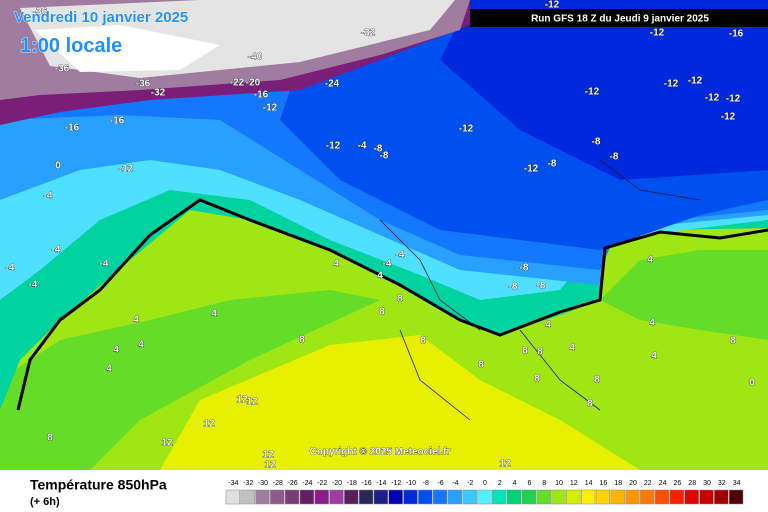 This screenshot has height=512, width=768. Describe the element at coordinates (737, 483) in the screenshot. I see `legend-label: 34` at that location.